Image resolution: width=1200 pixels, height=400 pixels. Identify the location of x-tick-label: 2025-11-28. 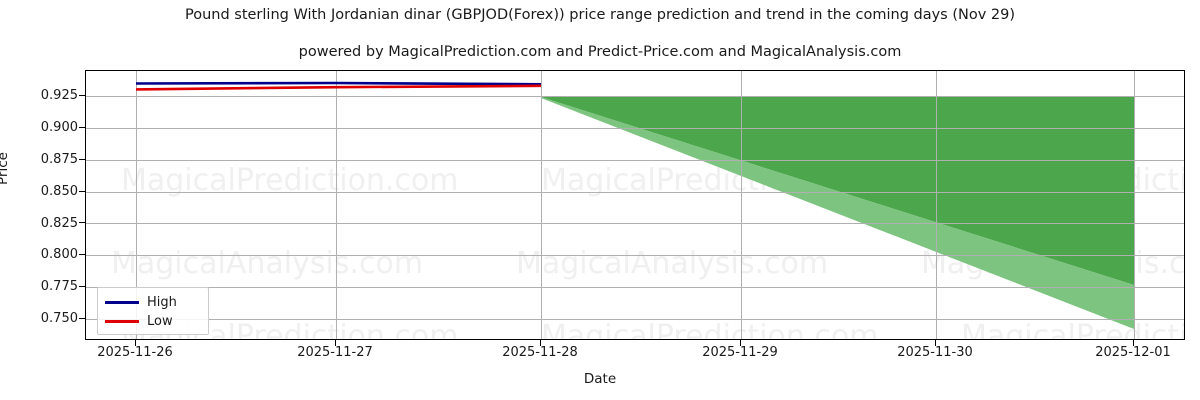
(540, 352).